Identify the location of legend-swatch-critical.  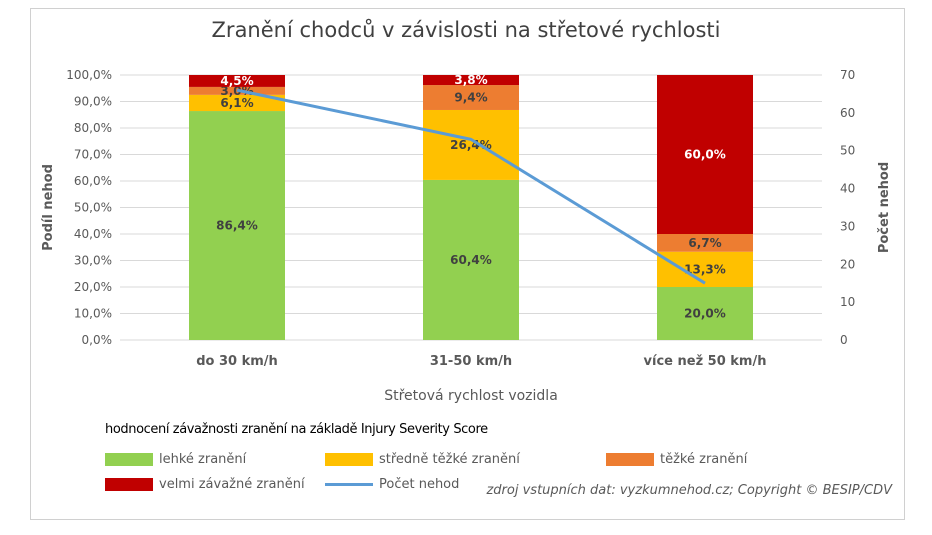
(129, 484).